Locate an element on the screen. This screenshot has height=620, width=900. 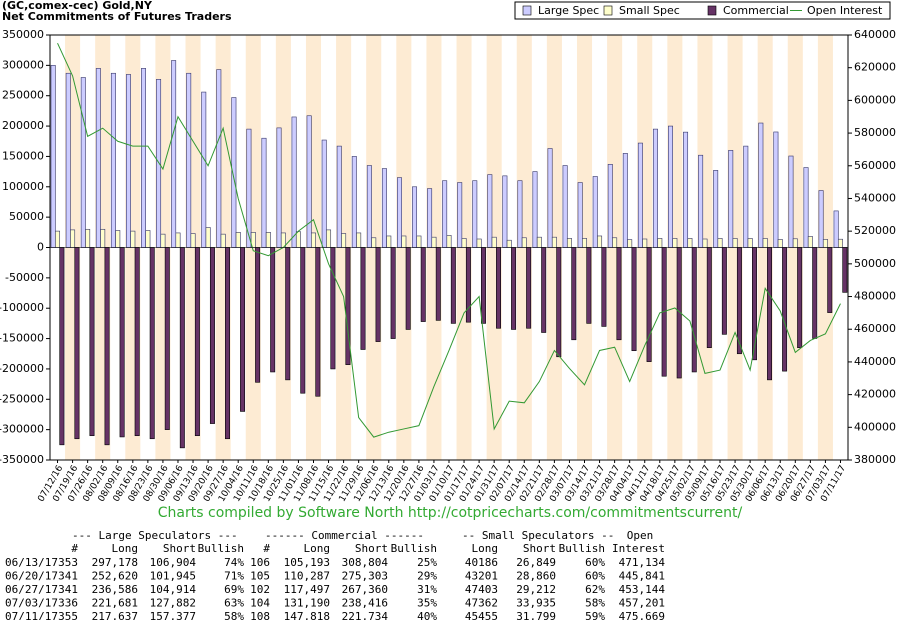
table-cell: 59% is located at coordinates (595, 615).